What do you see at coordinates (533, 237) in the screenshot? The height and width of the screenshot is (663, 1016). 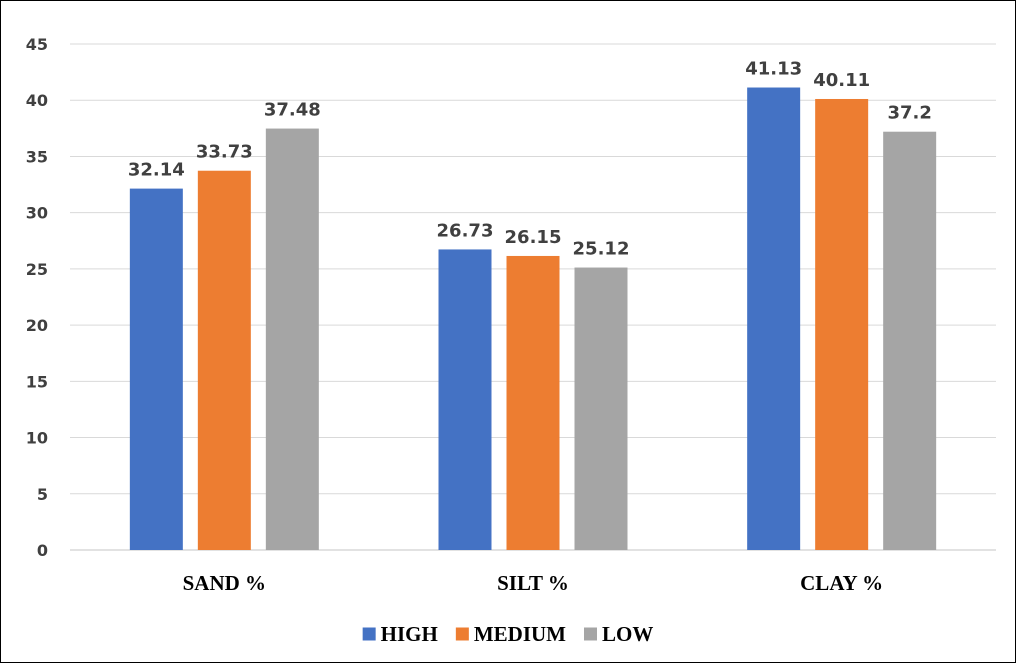 I see `data-label: 26.15` at bounding box center [533, 237].